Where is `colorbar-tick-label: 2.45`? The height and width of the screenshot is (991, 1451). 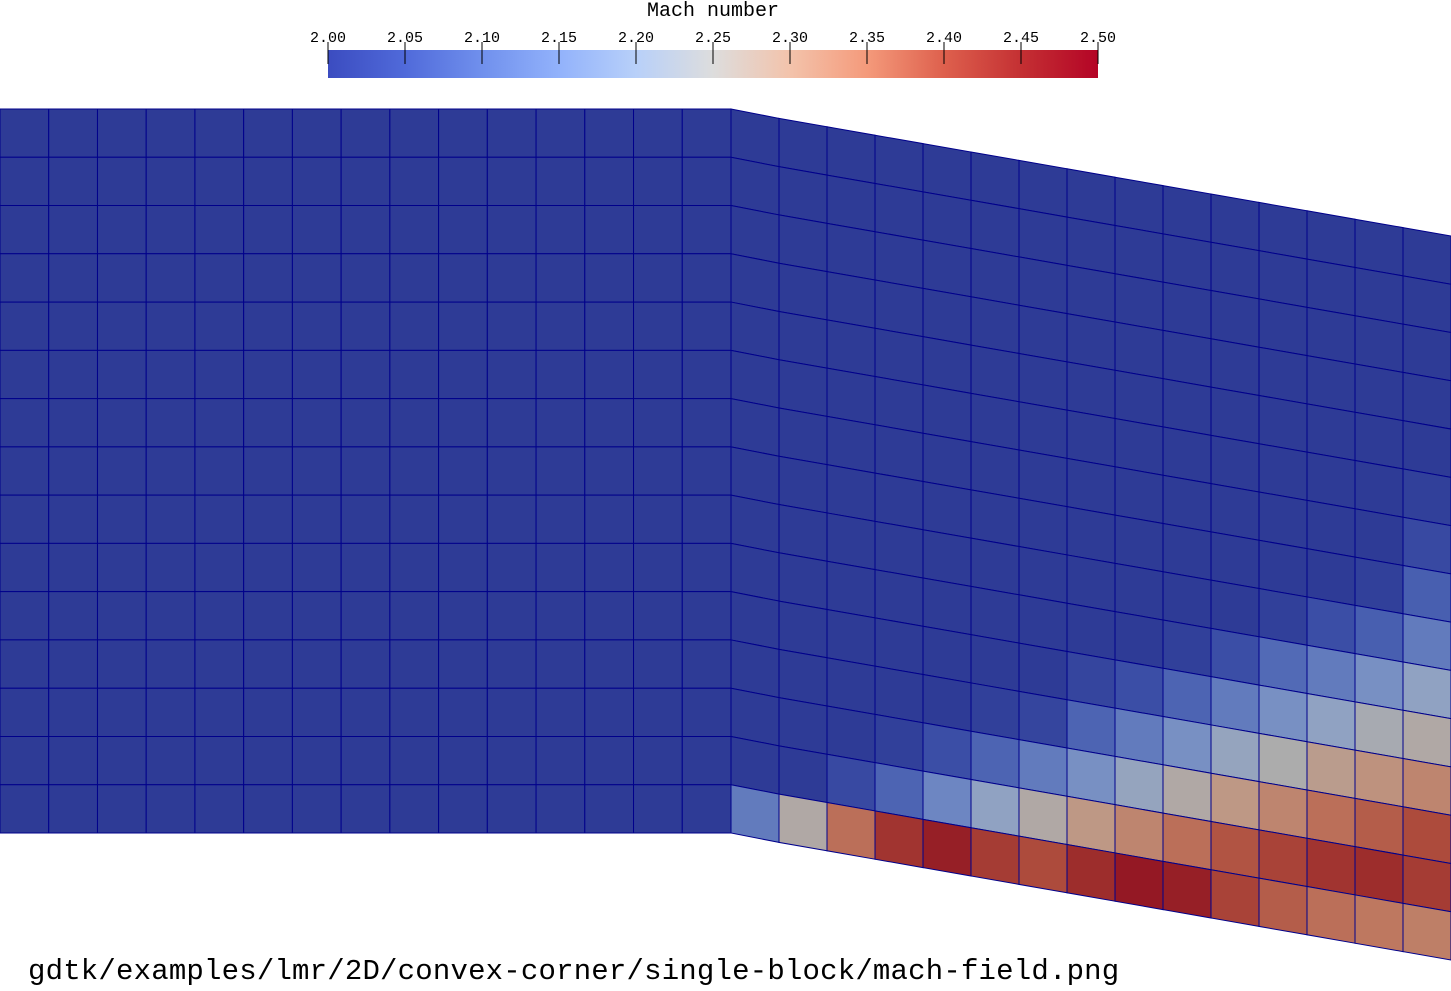
colorbar-tick-label: 2.45 is located at coordinates (1021, 38).